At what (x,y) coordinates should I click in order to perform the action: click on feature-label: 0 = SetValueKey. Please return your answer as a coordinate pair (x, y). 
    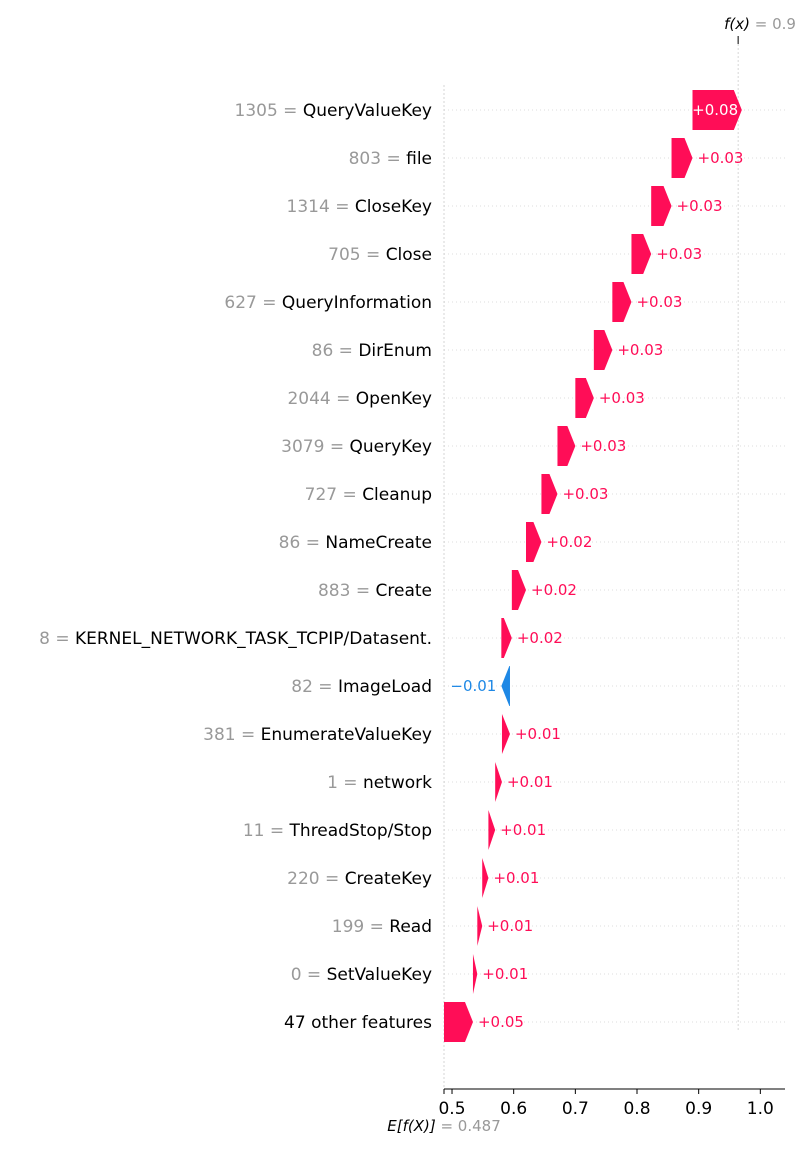
    Looking at the image, I should click on (361, 975).